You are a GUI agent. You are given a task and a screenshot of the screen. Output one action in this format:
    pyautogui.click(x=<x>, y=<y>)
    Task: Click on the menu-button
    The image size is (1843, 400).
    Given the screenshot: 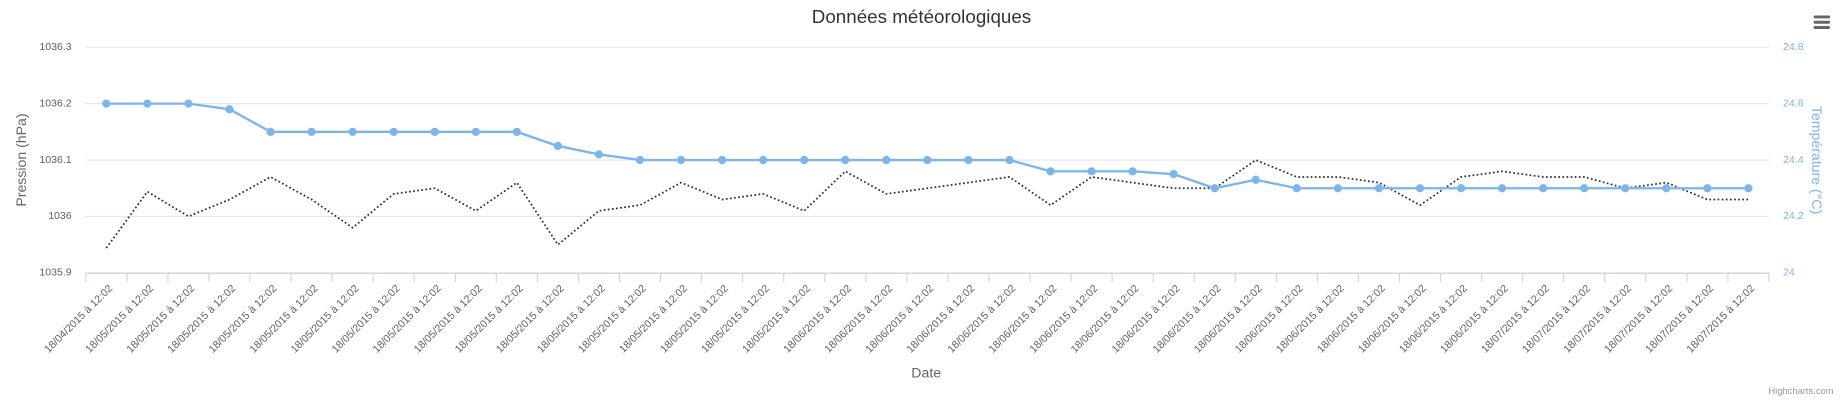 What is the action you would take?
    pyautogui.click(x=1822, y=22)
    